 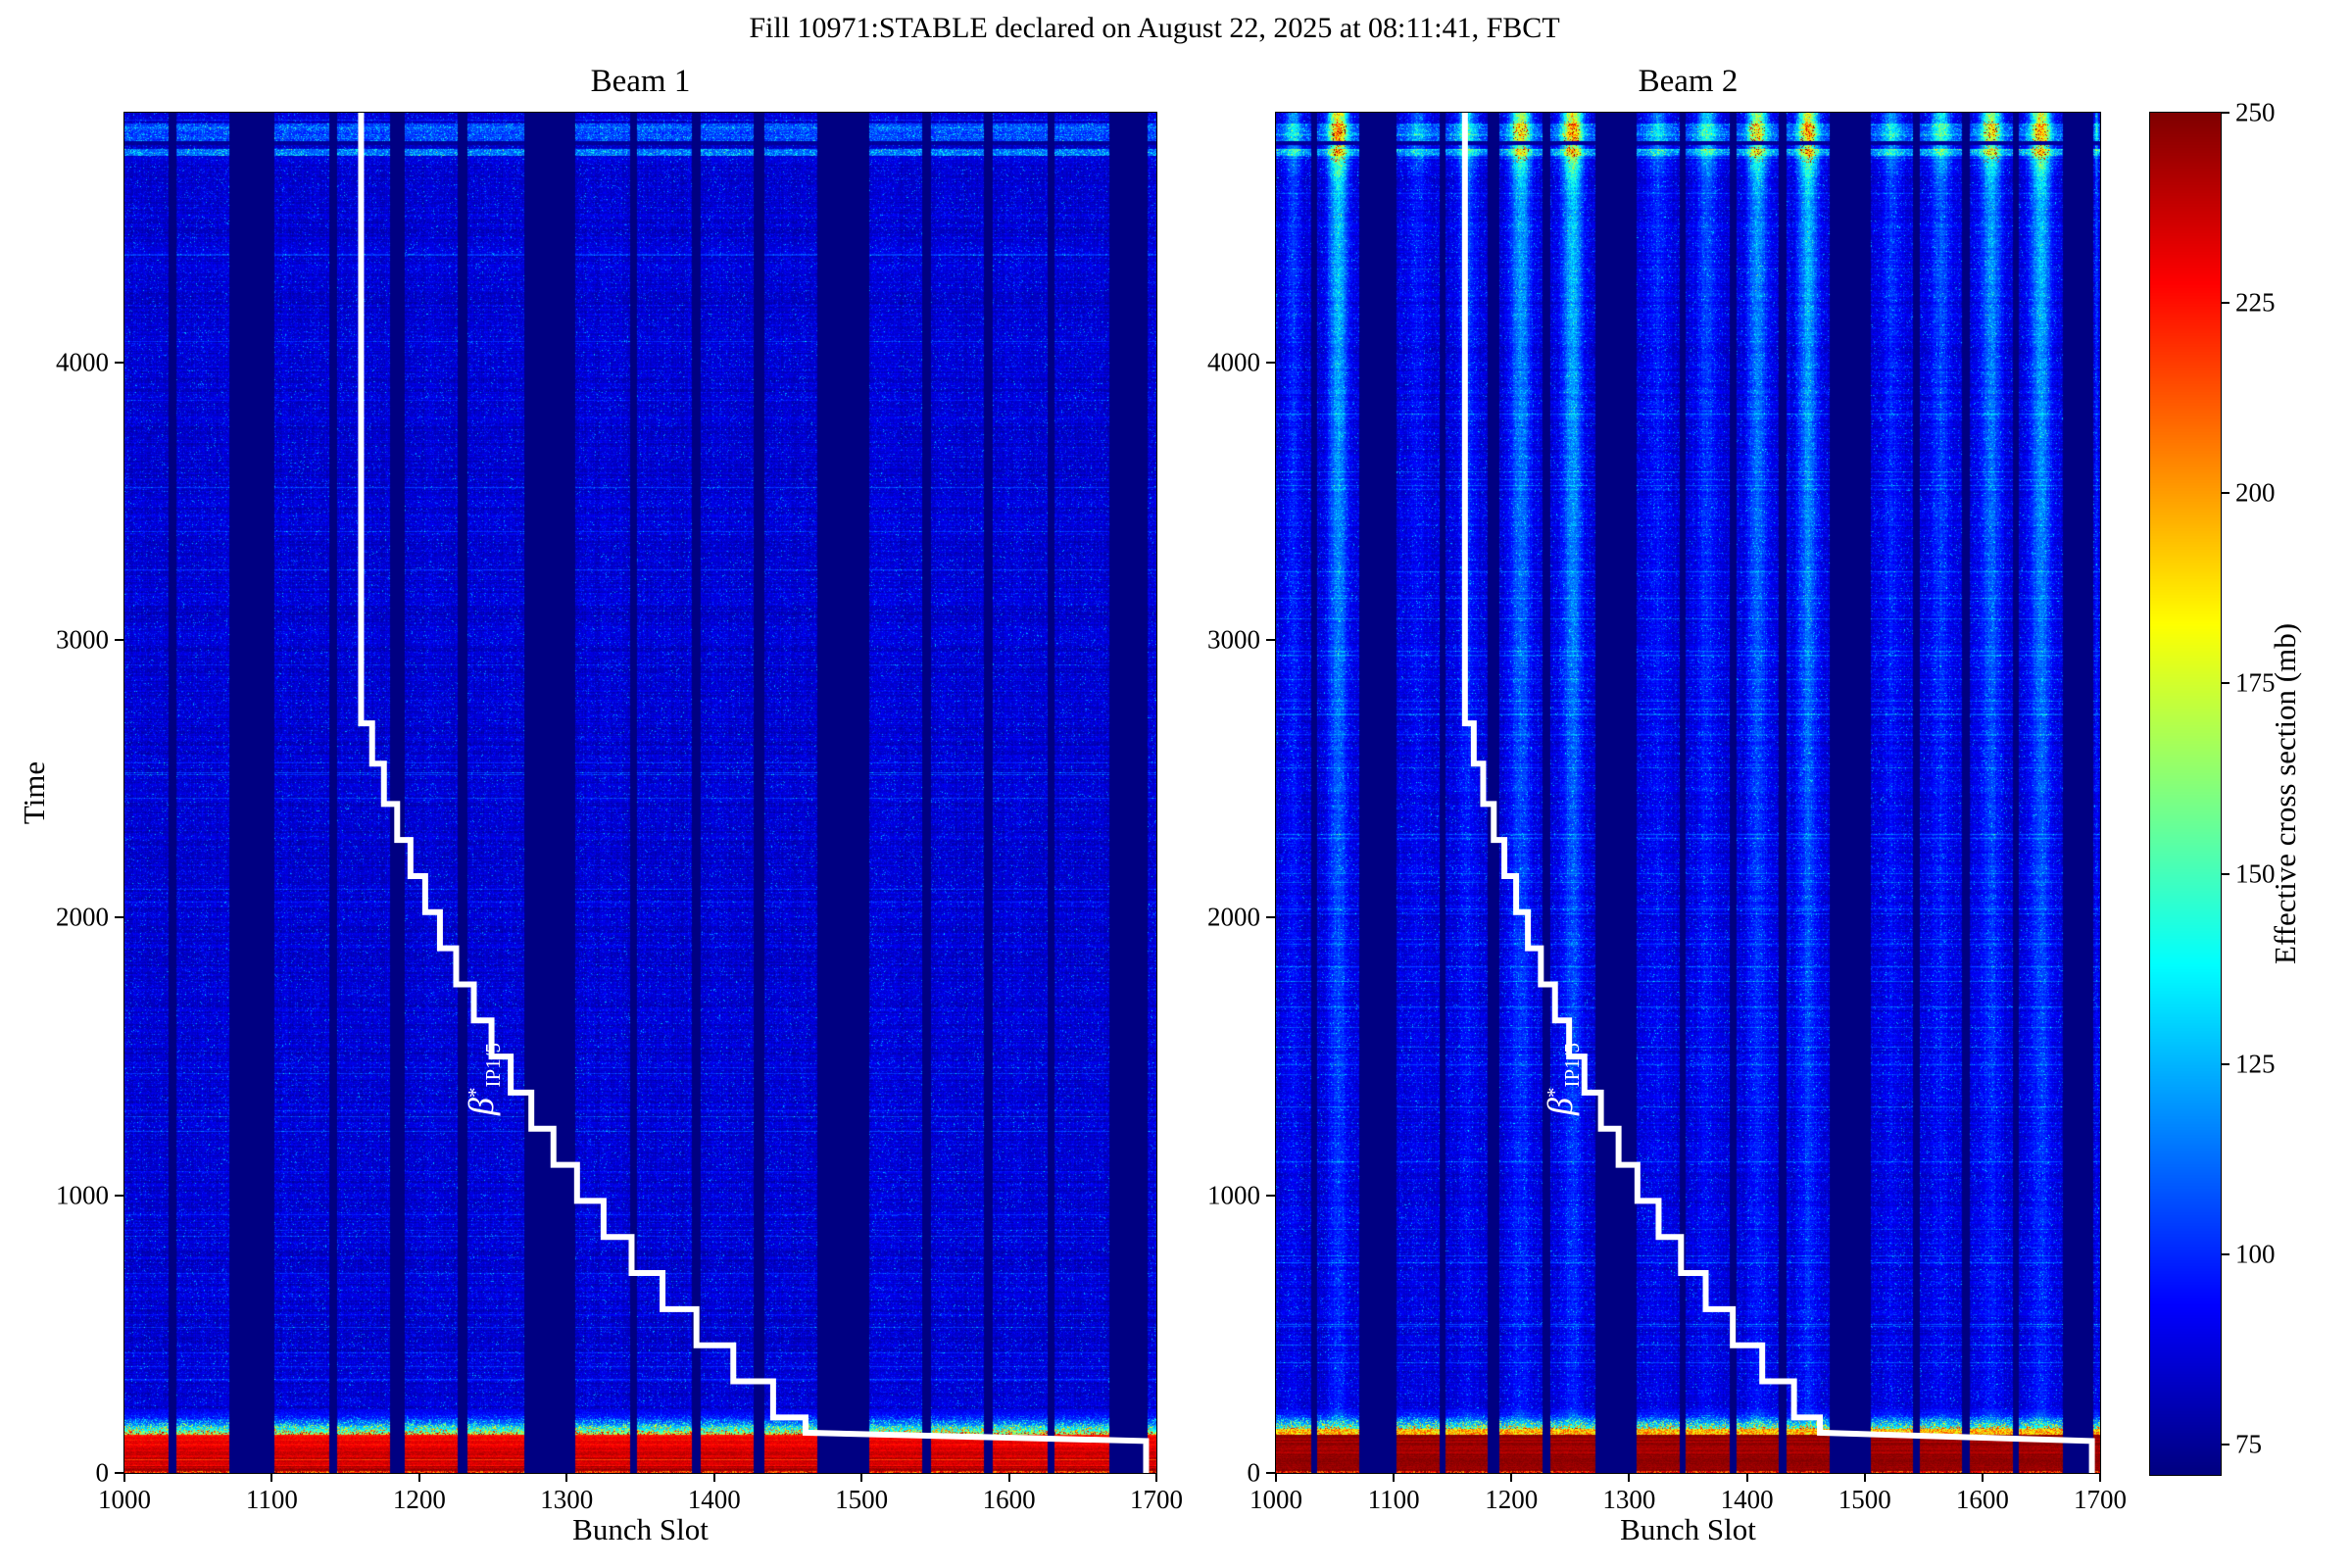 What do you see at coordinates (2248, 1444) in the screenshot?
I see `colorbar-tick-label: 75` at bounding box center [2248, 1444].